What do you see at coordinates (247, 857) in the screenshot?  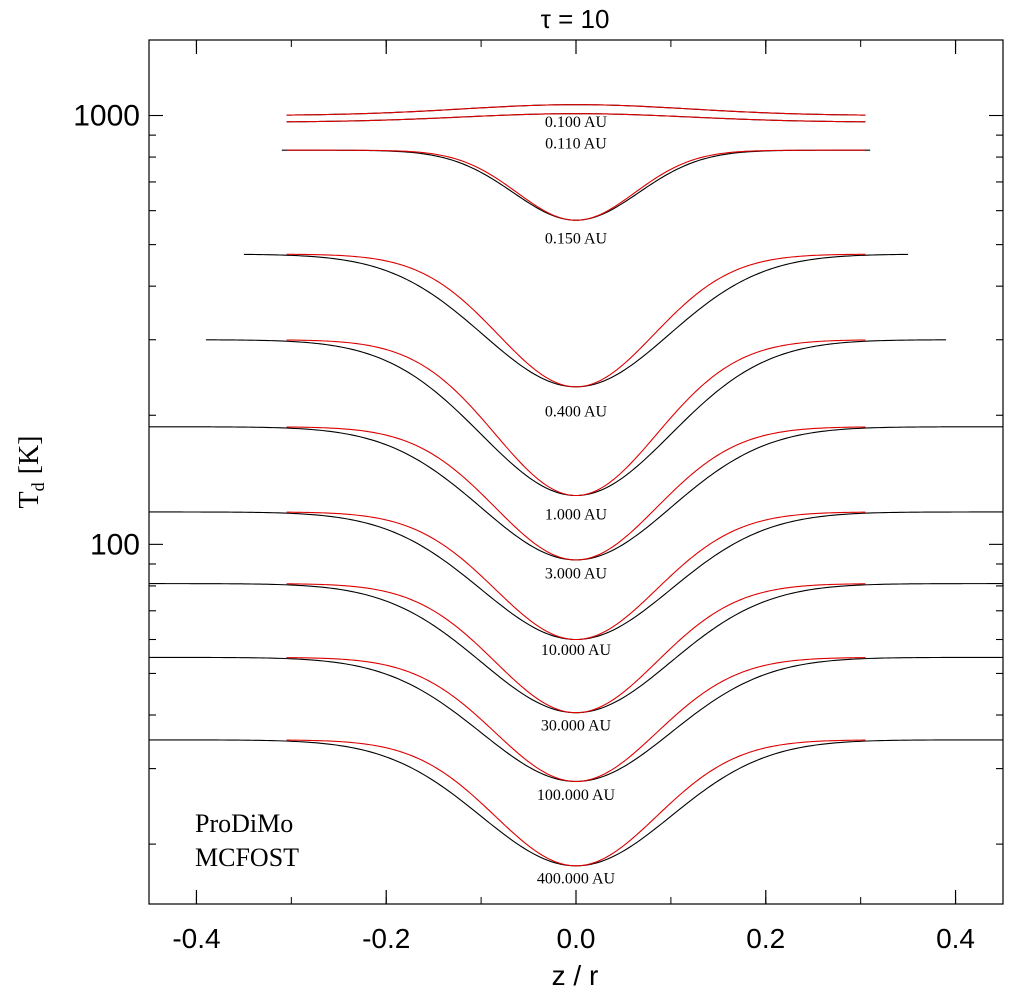 I see `legend-item-mcfost: MCFOST` at bounding box center [247, 857].